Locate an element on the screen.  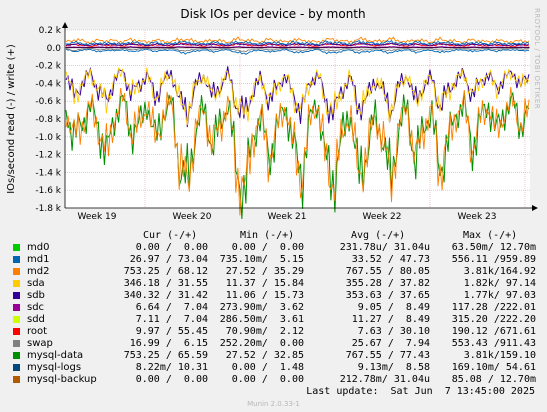
legend-cur: 340.32 / 31.42 is located at coordinates (165, 295).